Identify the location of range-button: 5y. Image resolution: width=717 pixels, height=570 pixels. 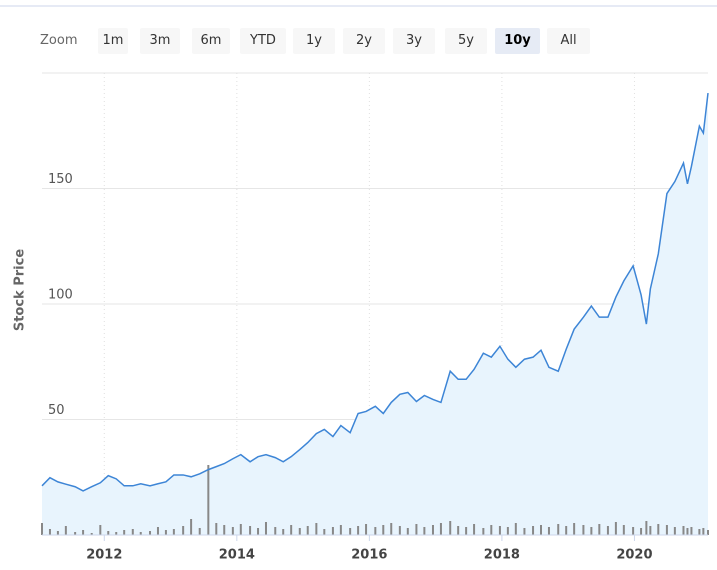
(466, 41).